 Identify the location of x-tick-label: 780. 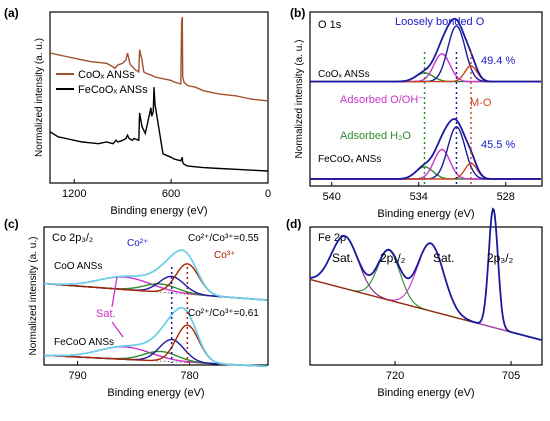
(189, 376).